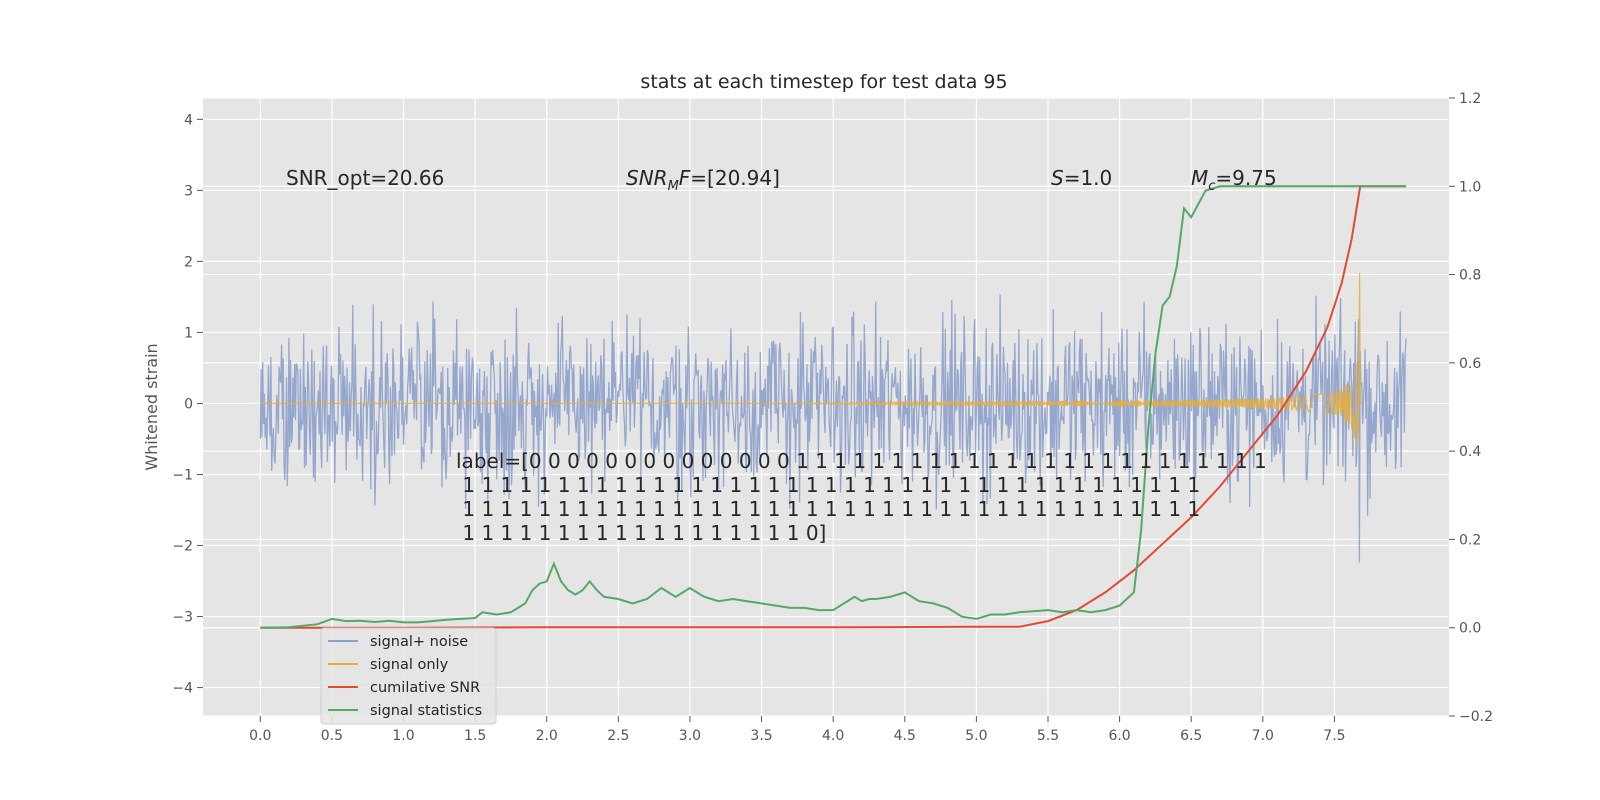  Describe the element at coordinates (1199, 178) in the screenshot. I see `mc-symbol: M` at that location.